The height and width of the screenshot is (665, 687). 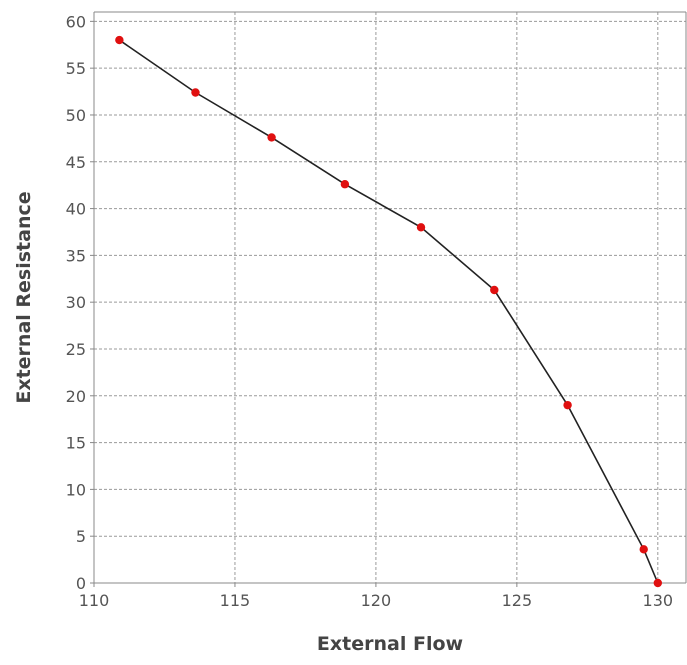 I want to click on y-tick-label: 15, so click(x=76, y=443).